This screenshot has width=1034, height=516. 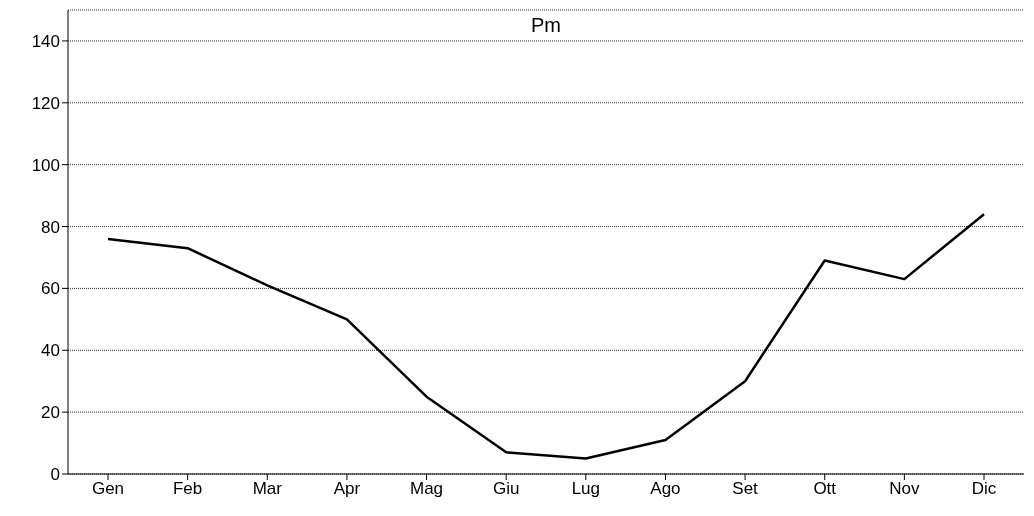 I want to click on x-tick-label: Apr, so click(x=347, y=489).